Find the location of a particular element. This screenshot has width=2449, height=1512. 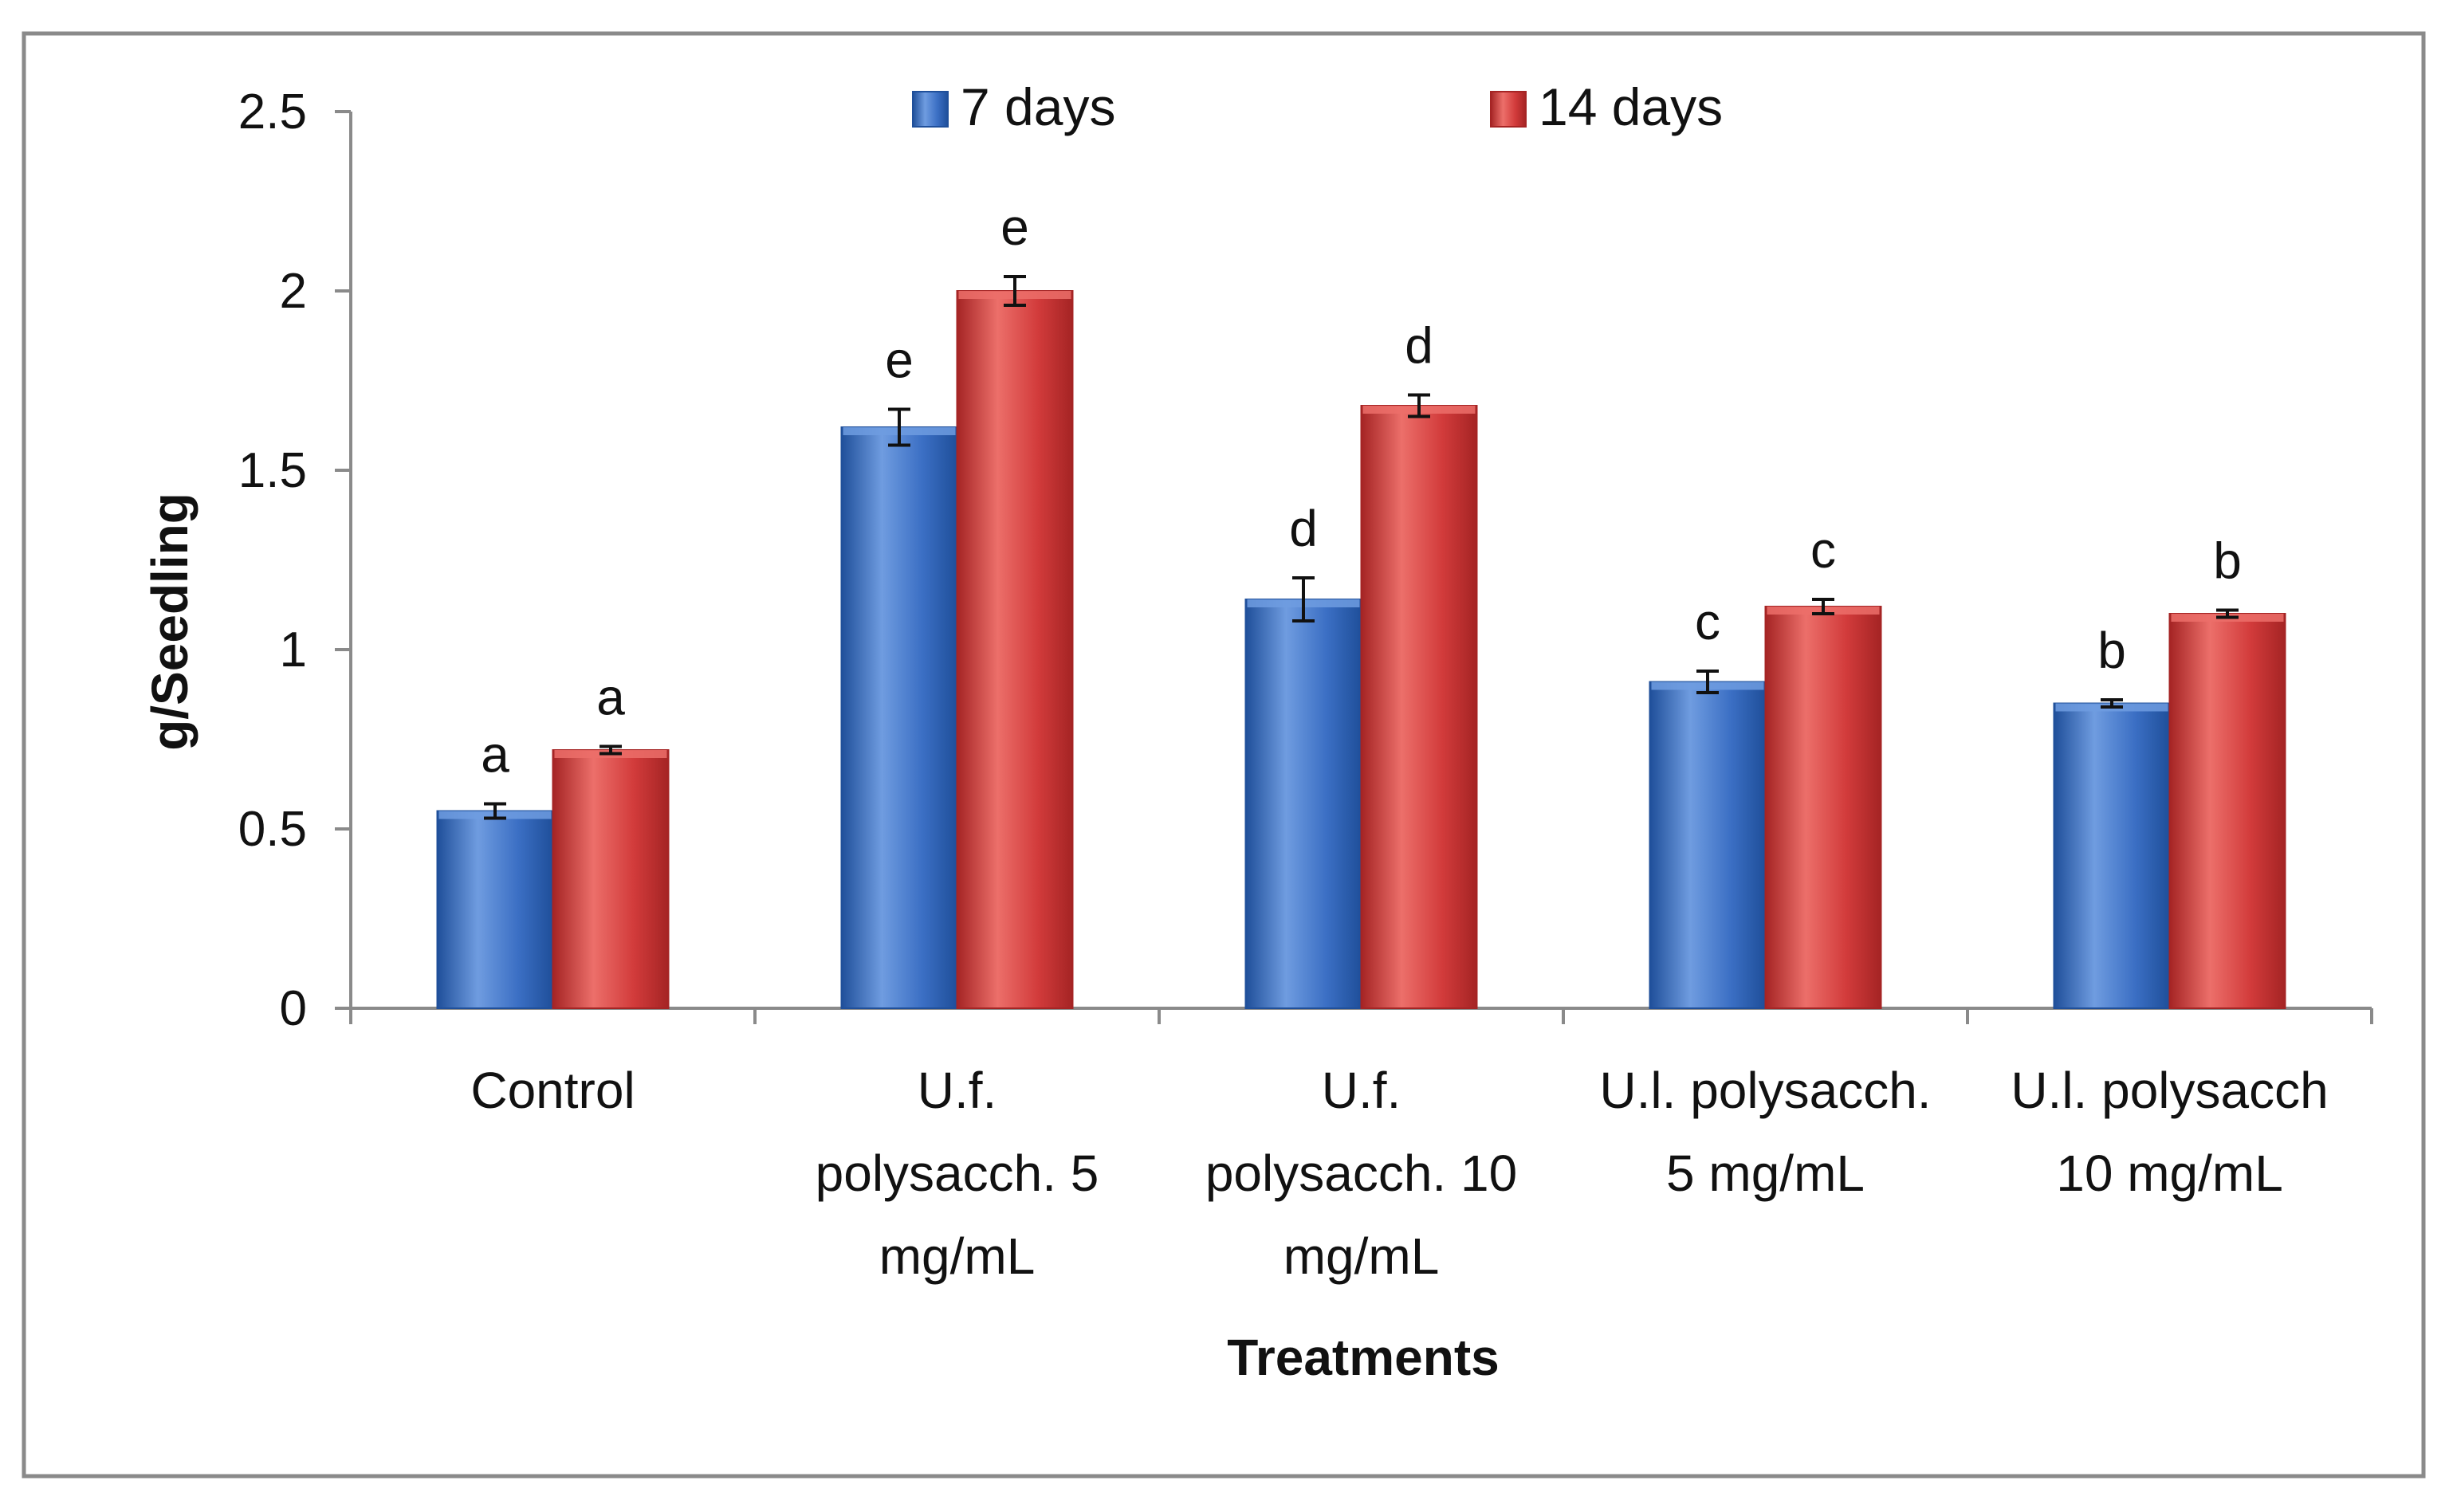

y-tick-label: 0.5 is located at coordinates (272, 829).